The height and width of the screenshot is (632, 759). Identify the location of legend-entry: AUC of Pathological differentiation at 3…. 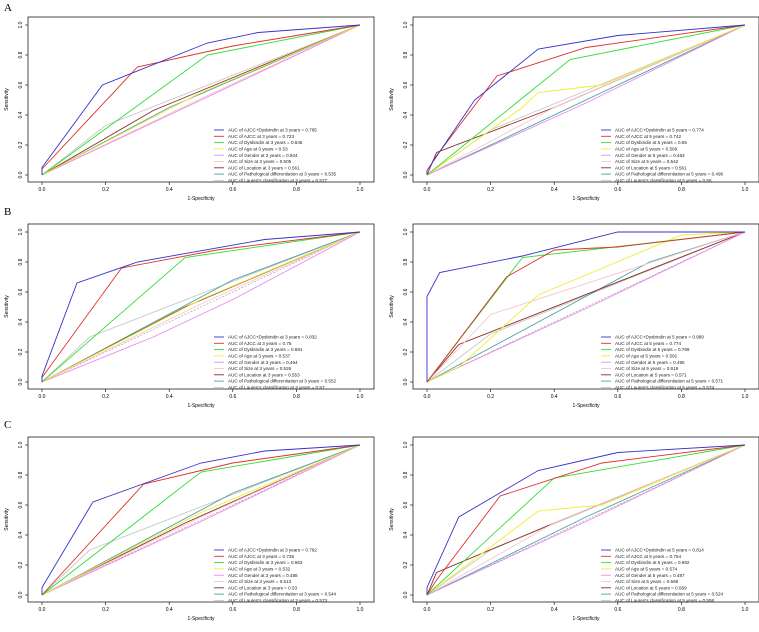
(282, 381).